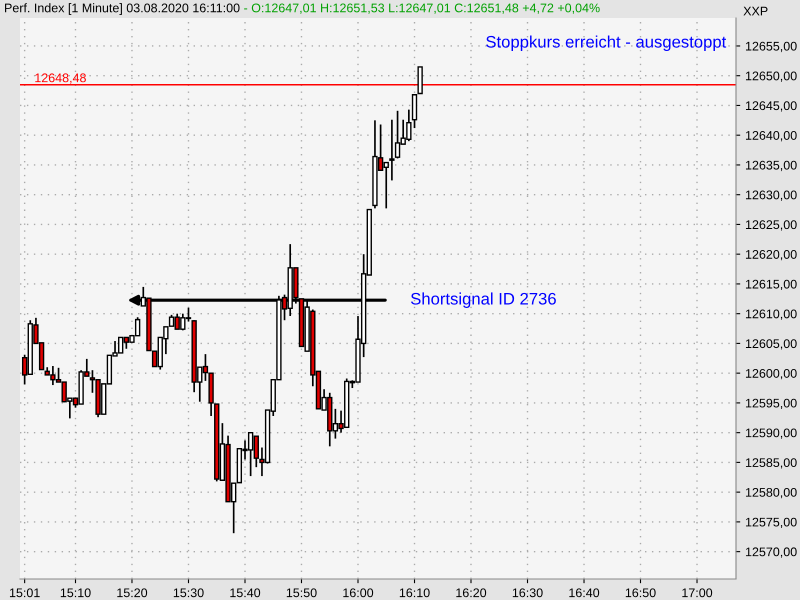 The width and height of the screenshot is (800, 600). I want to click on x-tick-label: 16:00, so click(358, 593).